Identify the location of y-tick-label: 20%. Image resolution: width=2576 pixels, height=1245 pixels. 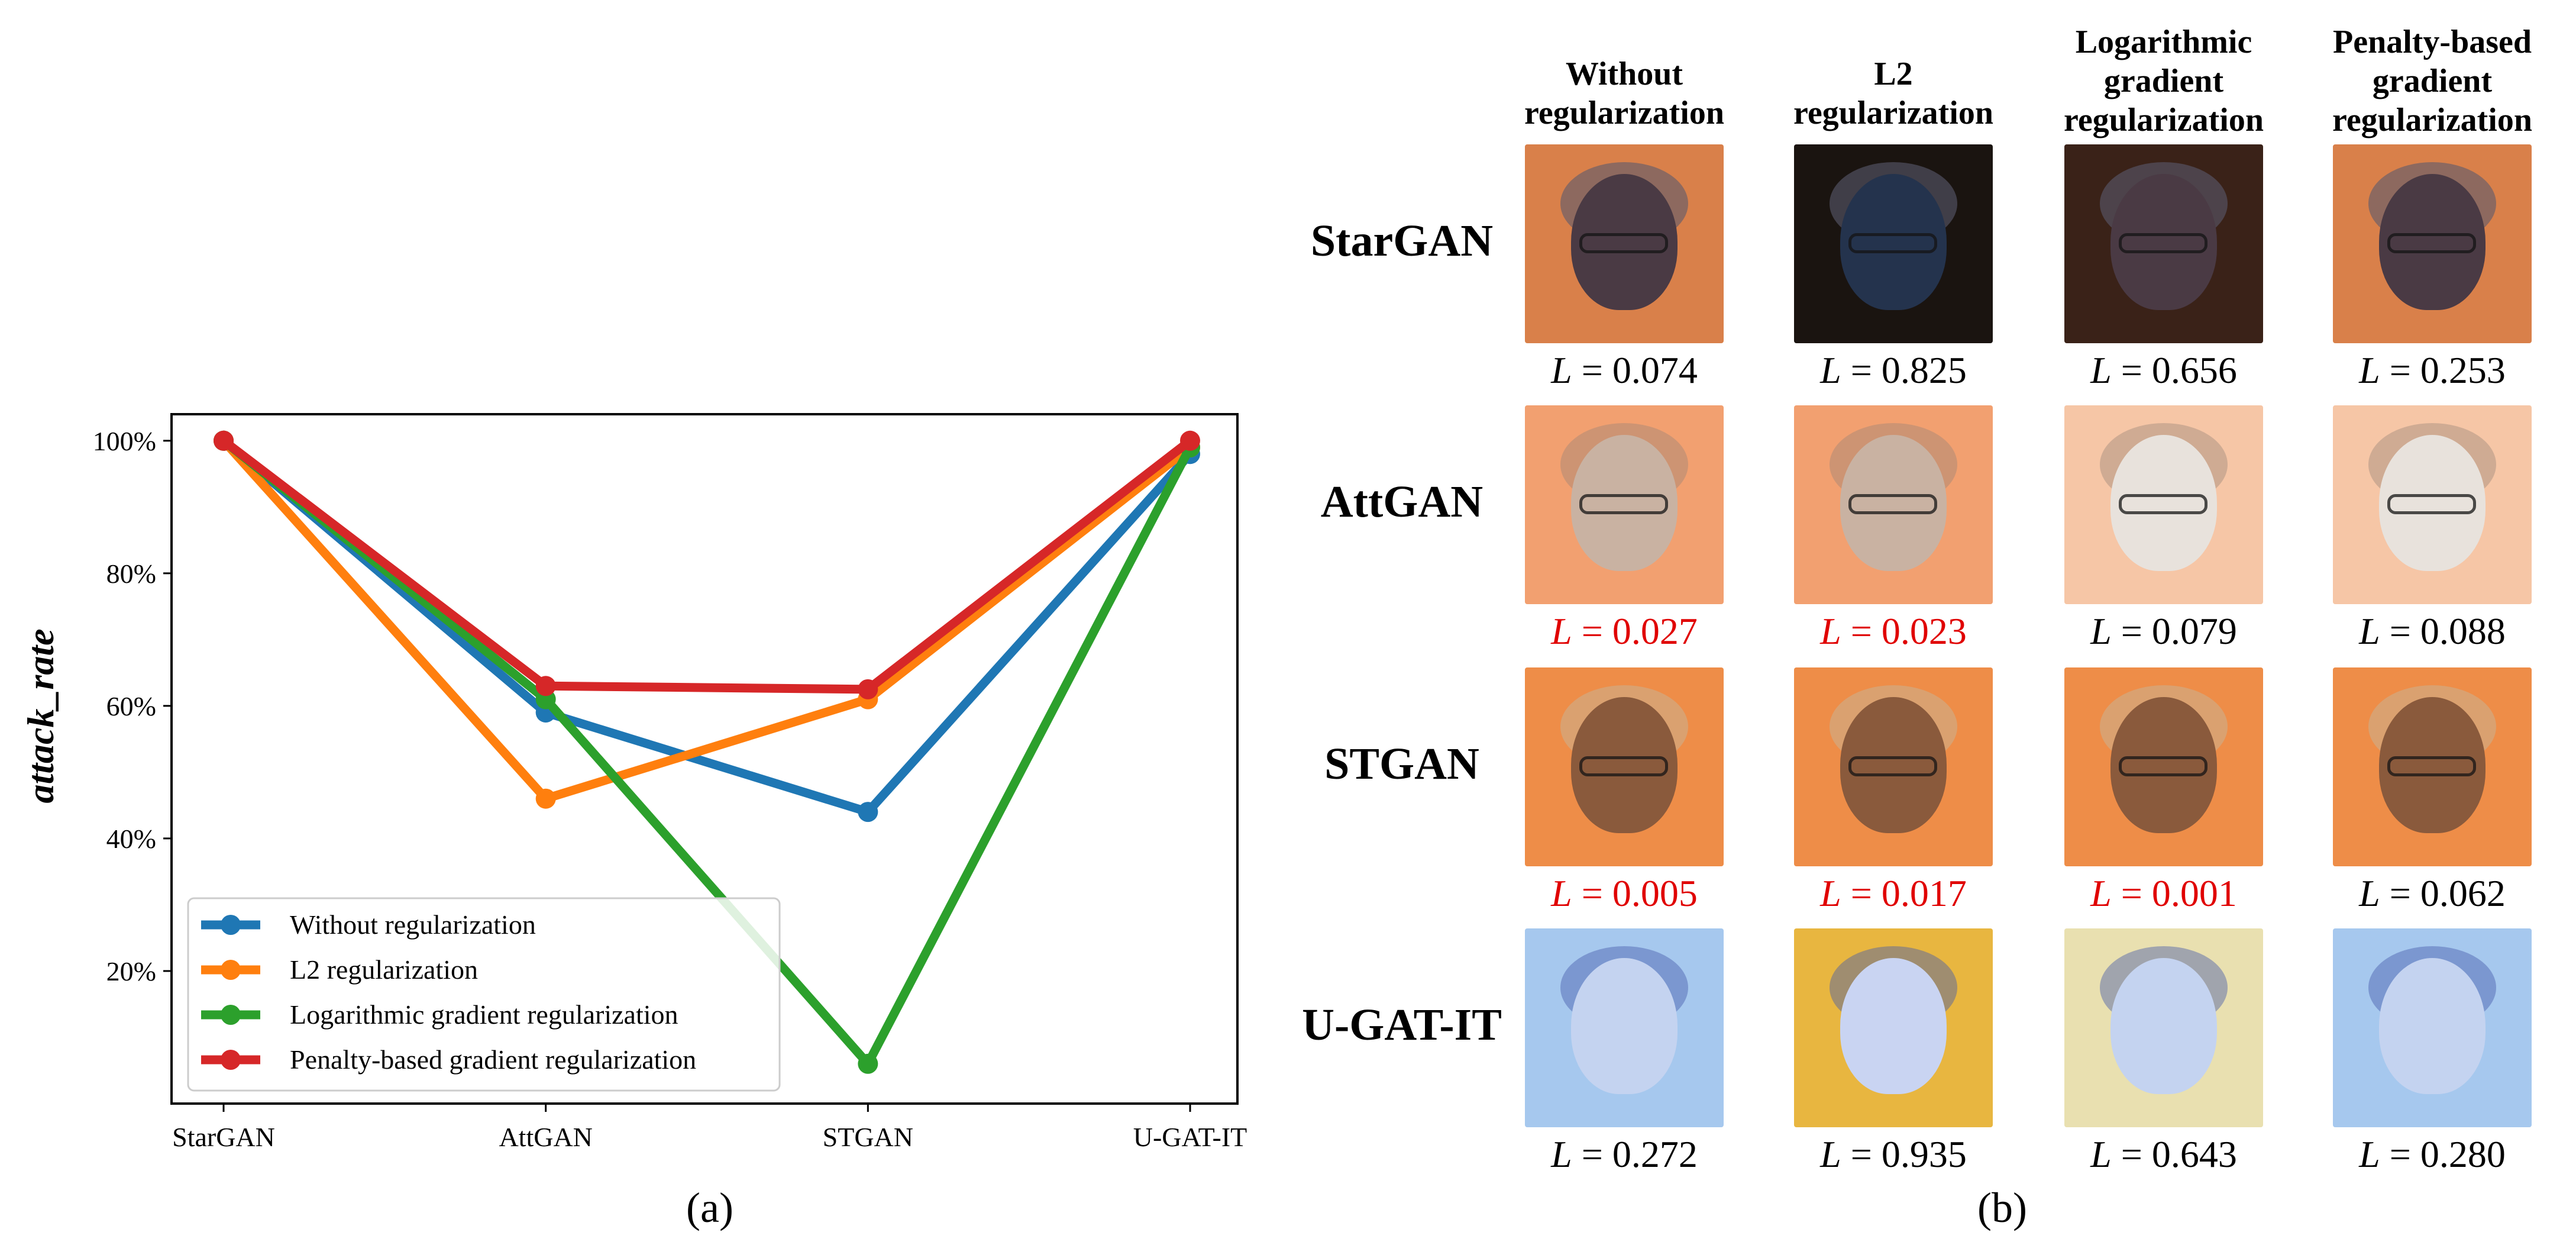
(131, 971).